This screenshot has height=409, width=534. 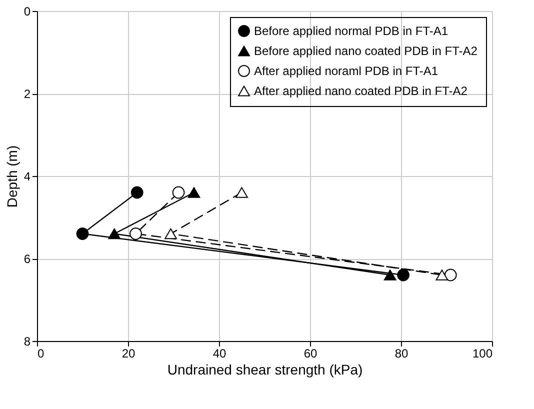 I want to click on y-tick-label: 6, so click(x=27, y=259).